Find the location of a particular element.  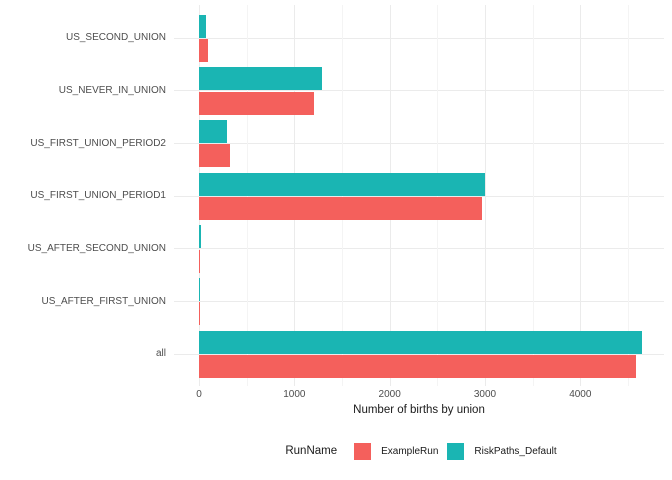

y-axis-label: US_NEVER_IN_UNION is located at coordinates (112, 90).